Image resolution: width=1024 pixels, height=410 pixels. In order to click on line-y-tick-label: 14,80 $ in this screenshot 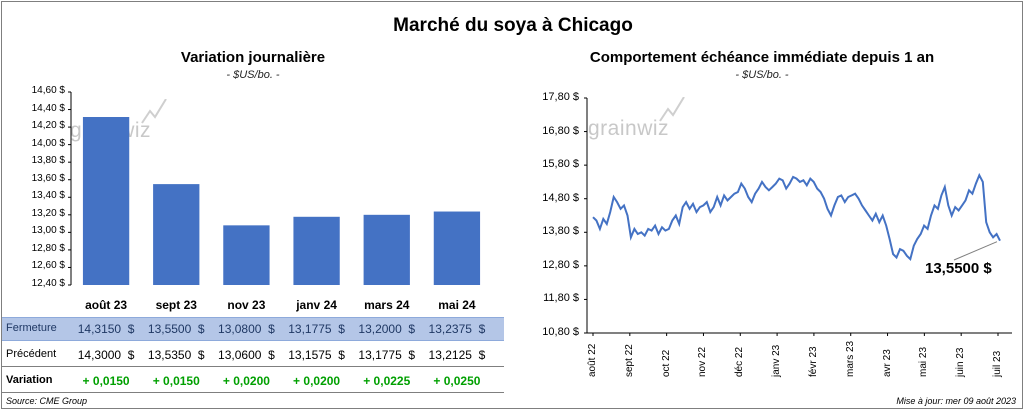, I will do `click(560, 197)`.